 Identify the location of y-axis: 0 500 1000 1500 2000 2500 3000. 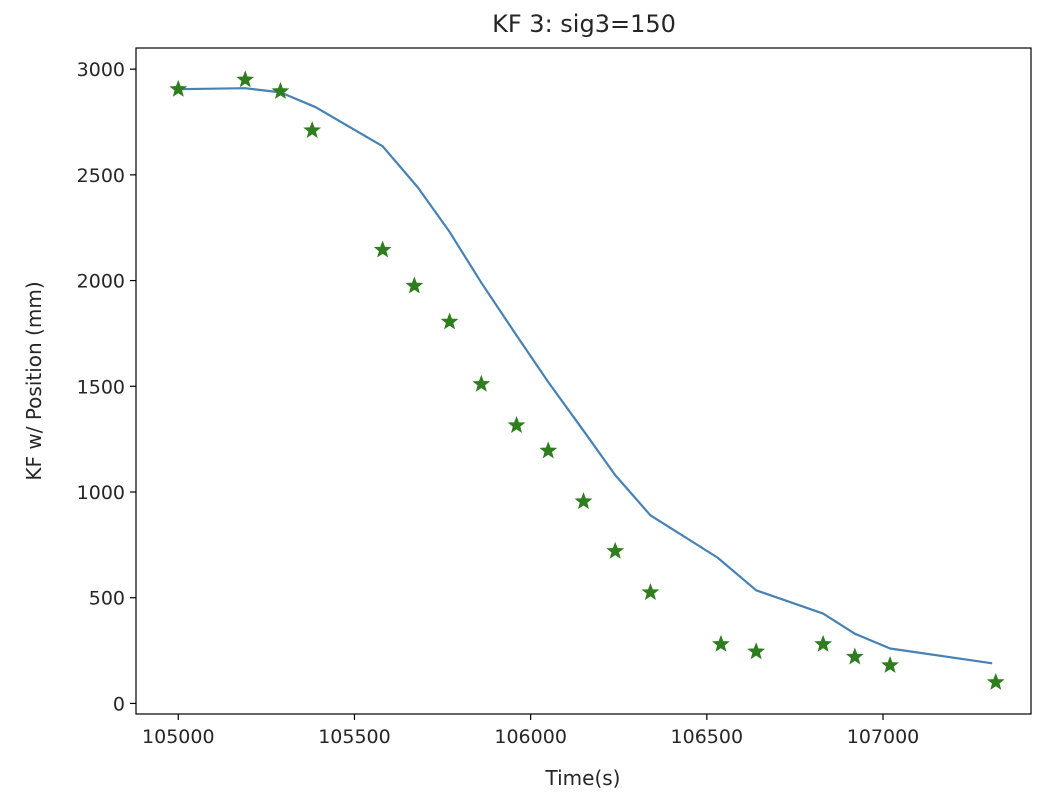
(106, 387).